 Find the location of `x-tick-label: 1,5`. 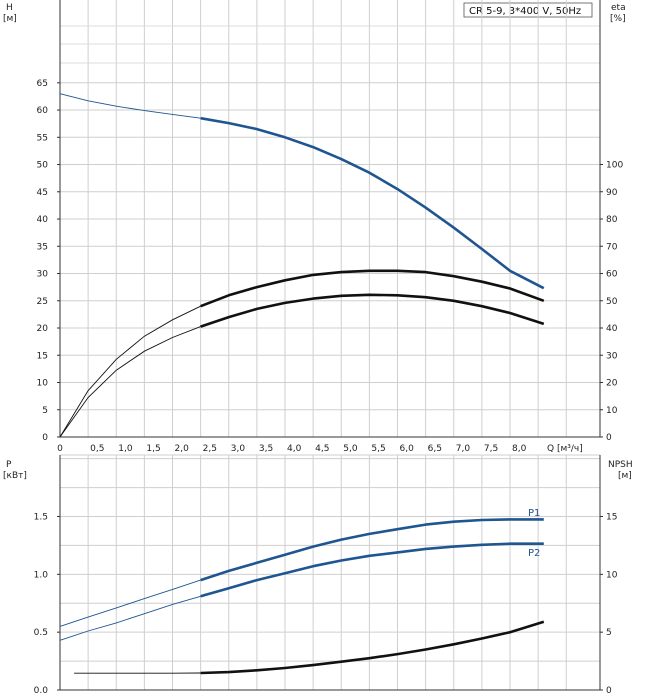

x-tick-label: 1,5 is located at coordinates (153, 449).